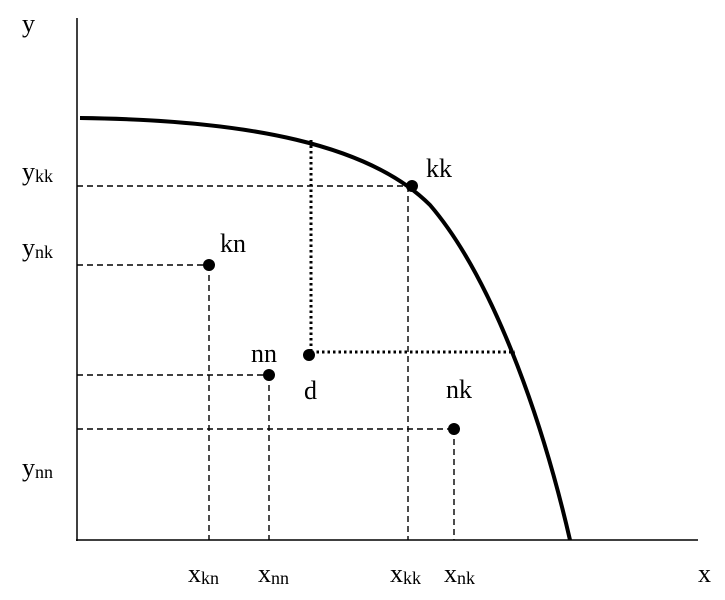 The width and height of the screenshot is (725, 600). I want to click on point-kk, so click(412, 186).